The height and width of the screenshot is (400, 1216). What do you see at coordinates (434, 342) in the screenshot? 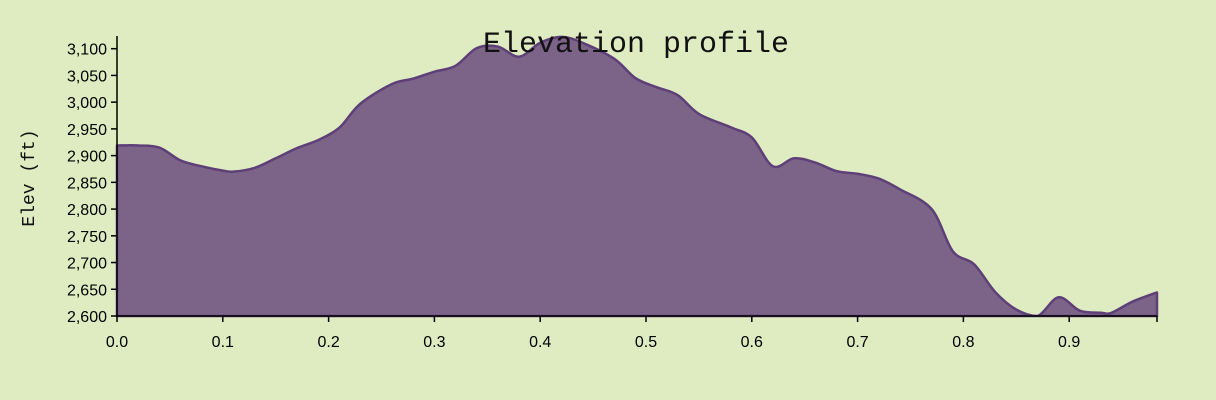
I see `x-tick-label: 0.3` at bounding box center [434, 342].